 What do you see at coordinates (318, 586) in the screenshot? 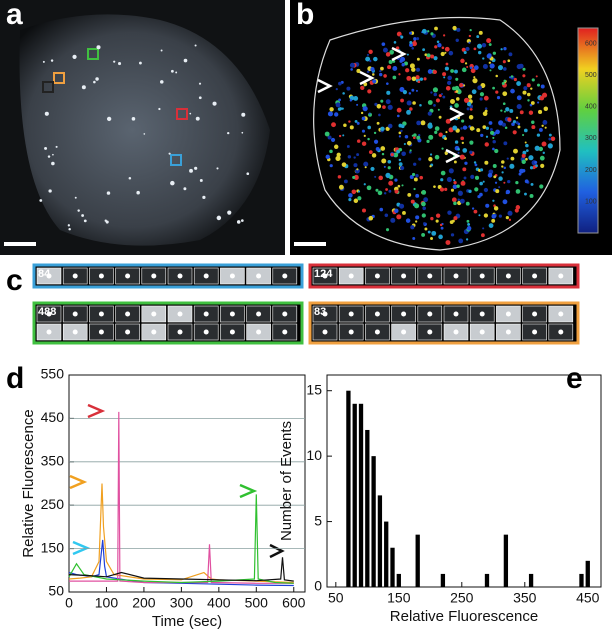
I see `y-tick-label: 0` at bounding box center [318, 586].